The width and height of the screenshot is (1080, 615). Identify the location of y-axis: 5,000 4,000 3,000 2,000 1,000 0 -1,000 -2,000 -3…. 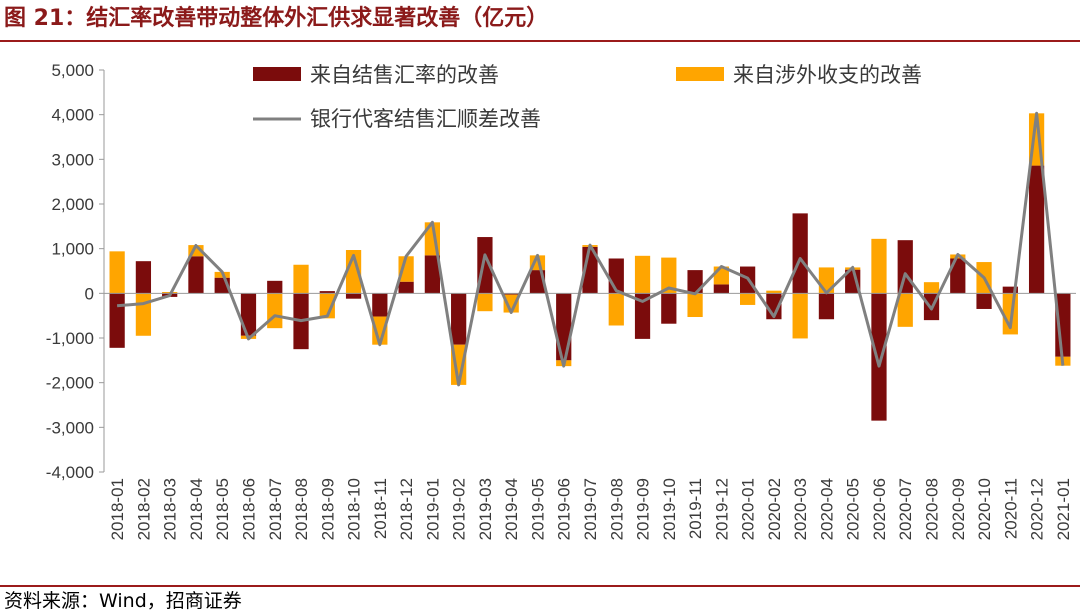
(75, 271).